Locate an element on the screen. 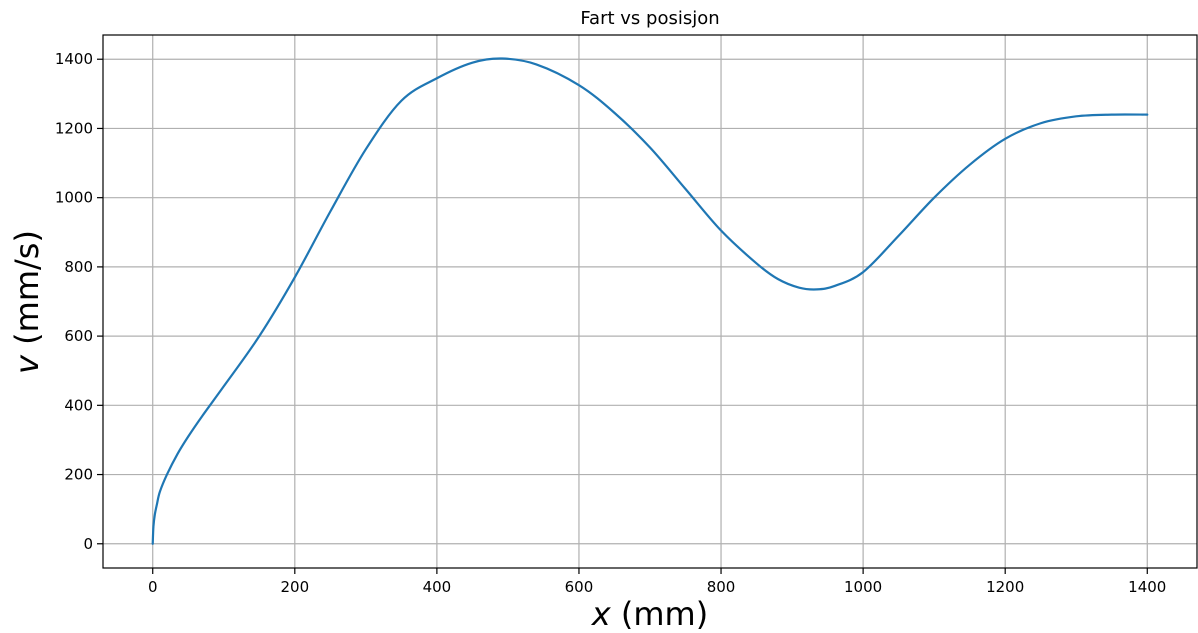  x-tick-label: 1400 is located at coordinates (1147, 587).